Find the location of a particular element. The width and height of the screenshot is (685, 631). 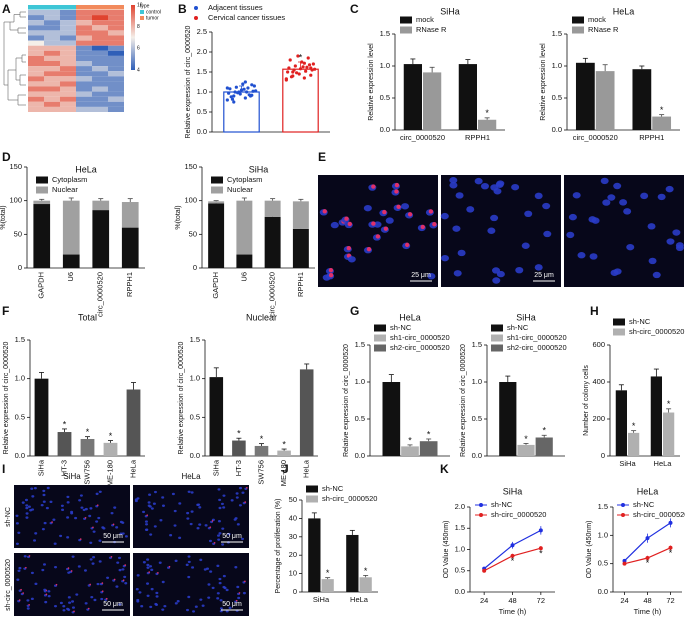

y-tick-label: 10 is located at coordinates (293, 573).